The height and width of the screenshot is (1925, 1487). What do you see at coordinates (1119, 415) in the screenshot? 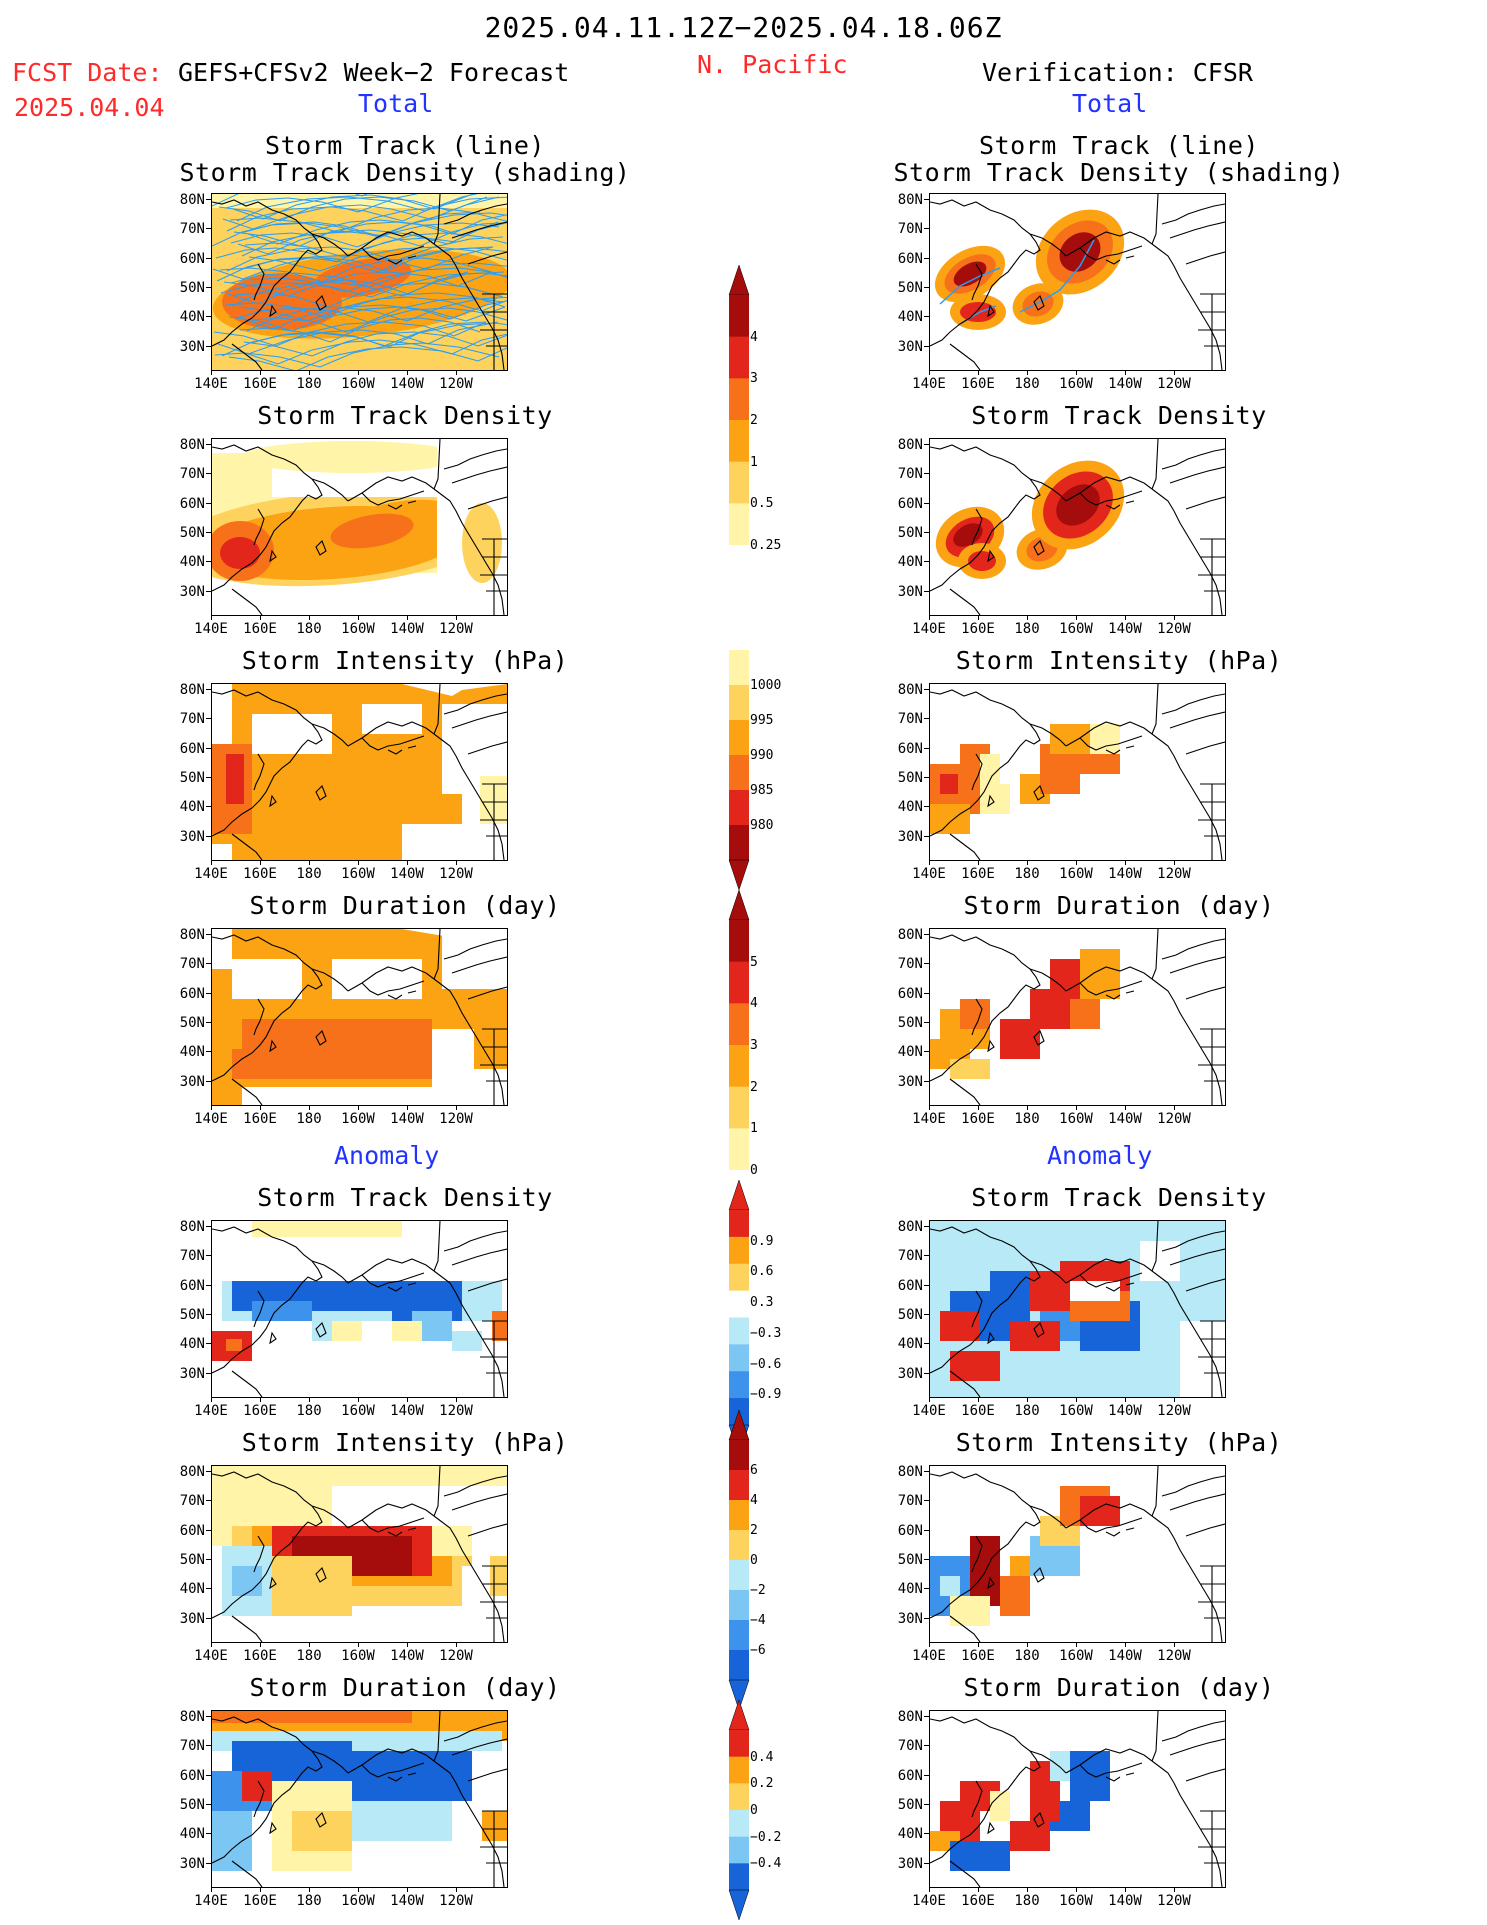
I see `right-density-title: Storm Track Density` at bounding box center [1119, 415].